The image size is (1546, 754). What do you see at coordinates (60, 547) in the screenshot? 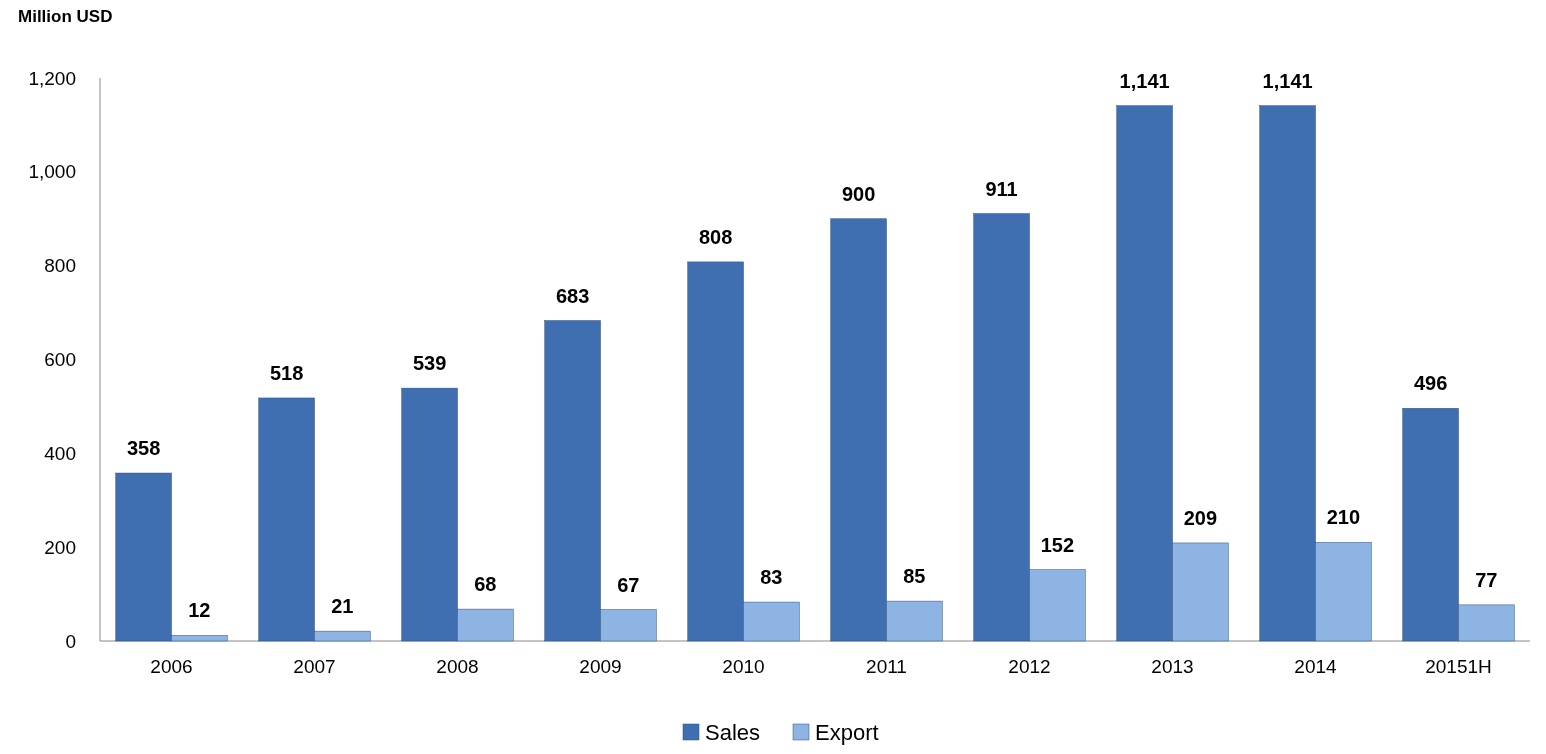
I see `y-tick-label: 200` at bounding box center [60, 547].